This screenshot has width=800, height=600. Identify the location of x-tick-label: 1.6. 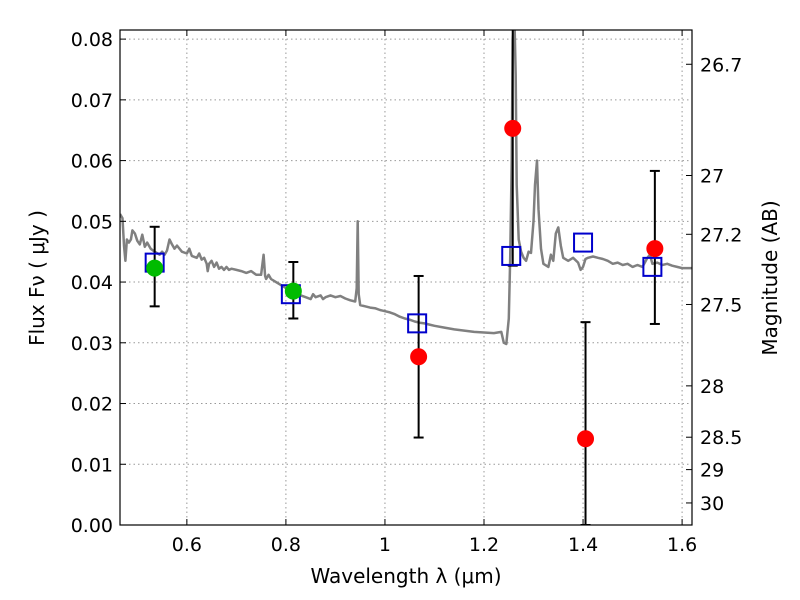
(682, 545).